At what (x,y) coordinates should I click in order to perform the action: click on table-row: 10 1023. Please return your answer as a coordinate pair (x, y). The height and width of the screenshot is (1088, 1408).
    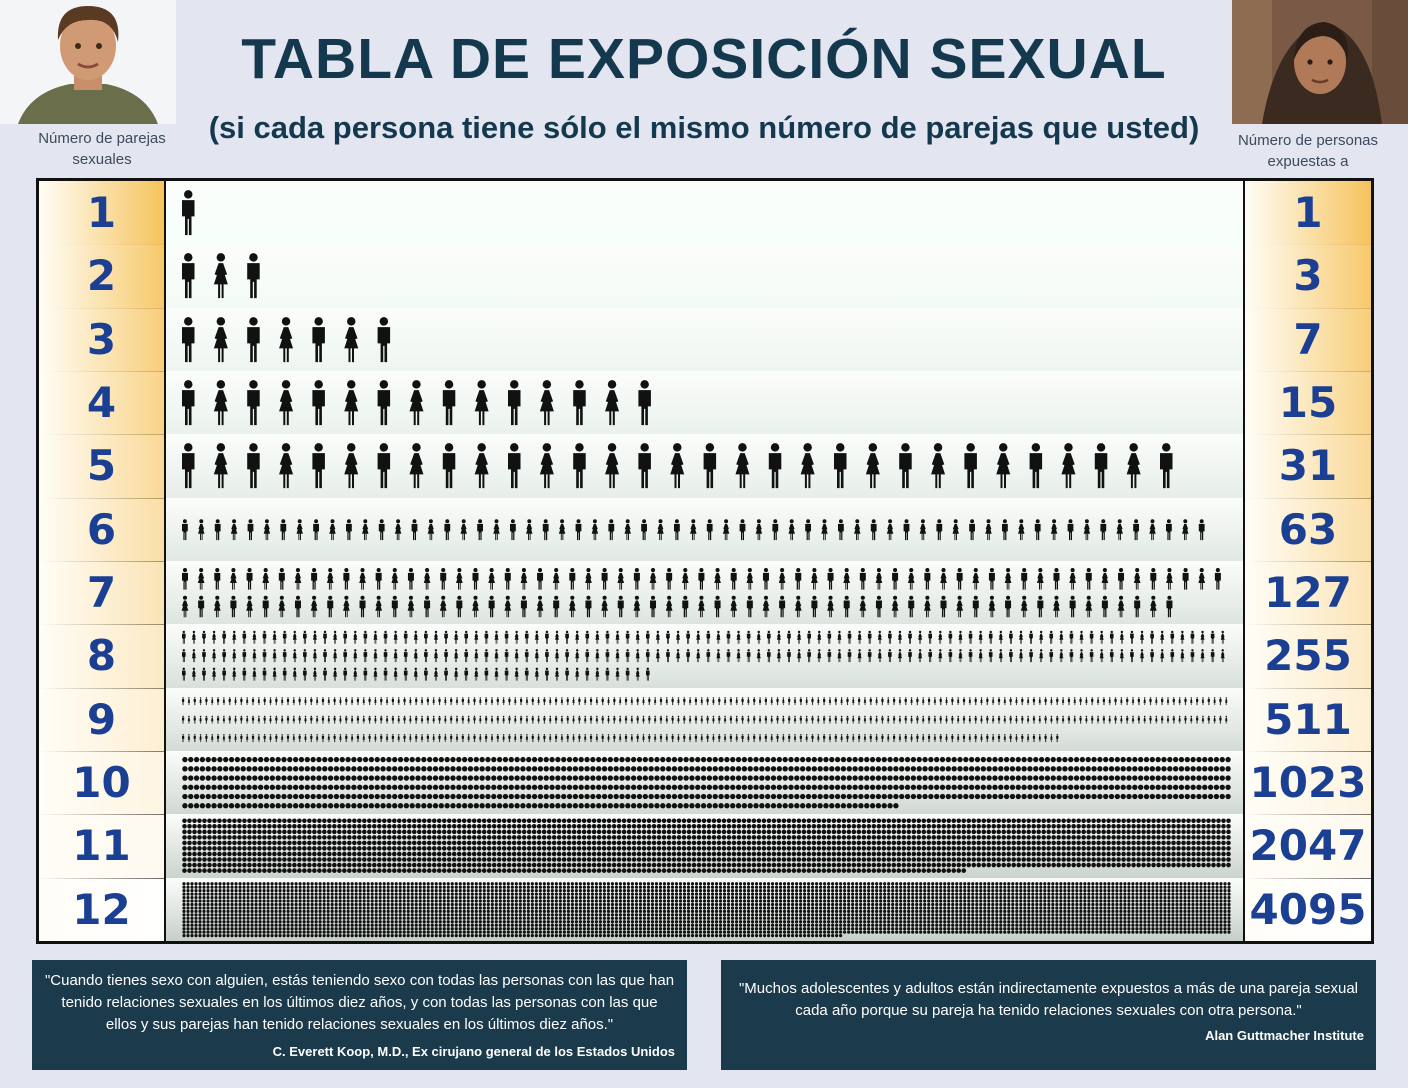
    Looking at the image, I should click on (705, 783).